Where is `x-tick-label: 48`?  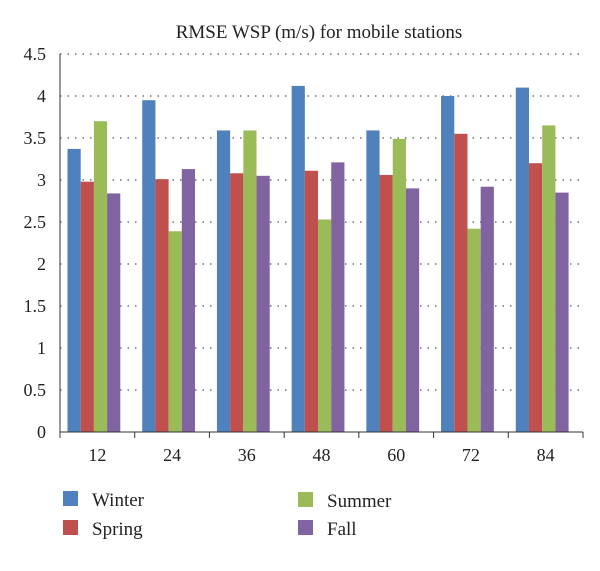
x-tick-label: 48 is located at coordinates (322, 455).